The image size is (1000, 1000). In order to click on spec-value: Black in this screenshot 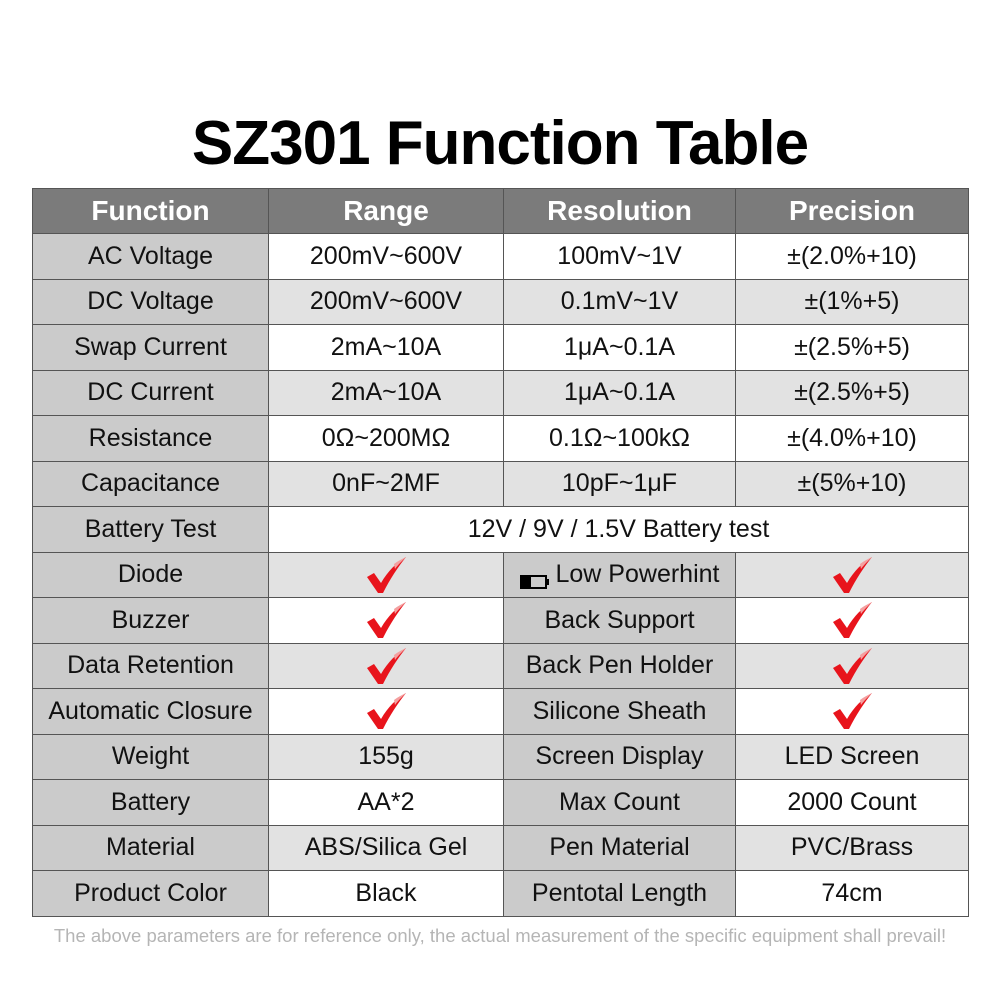, I will do `click(386, 893)`.